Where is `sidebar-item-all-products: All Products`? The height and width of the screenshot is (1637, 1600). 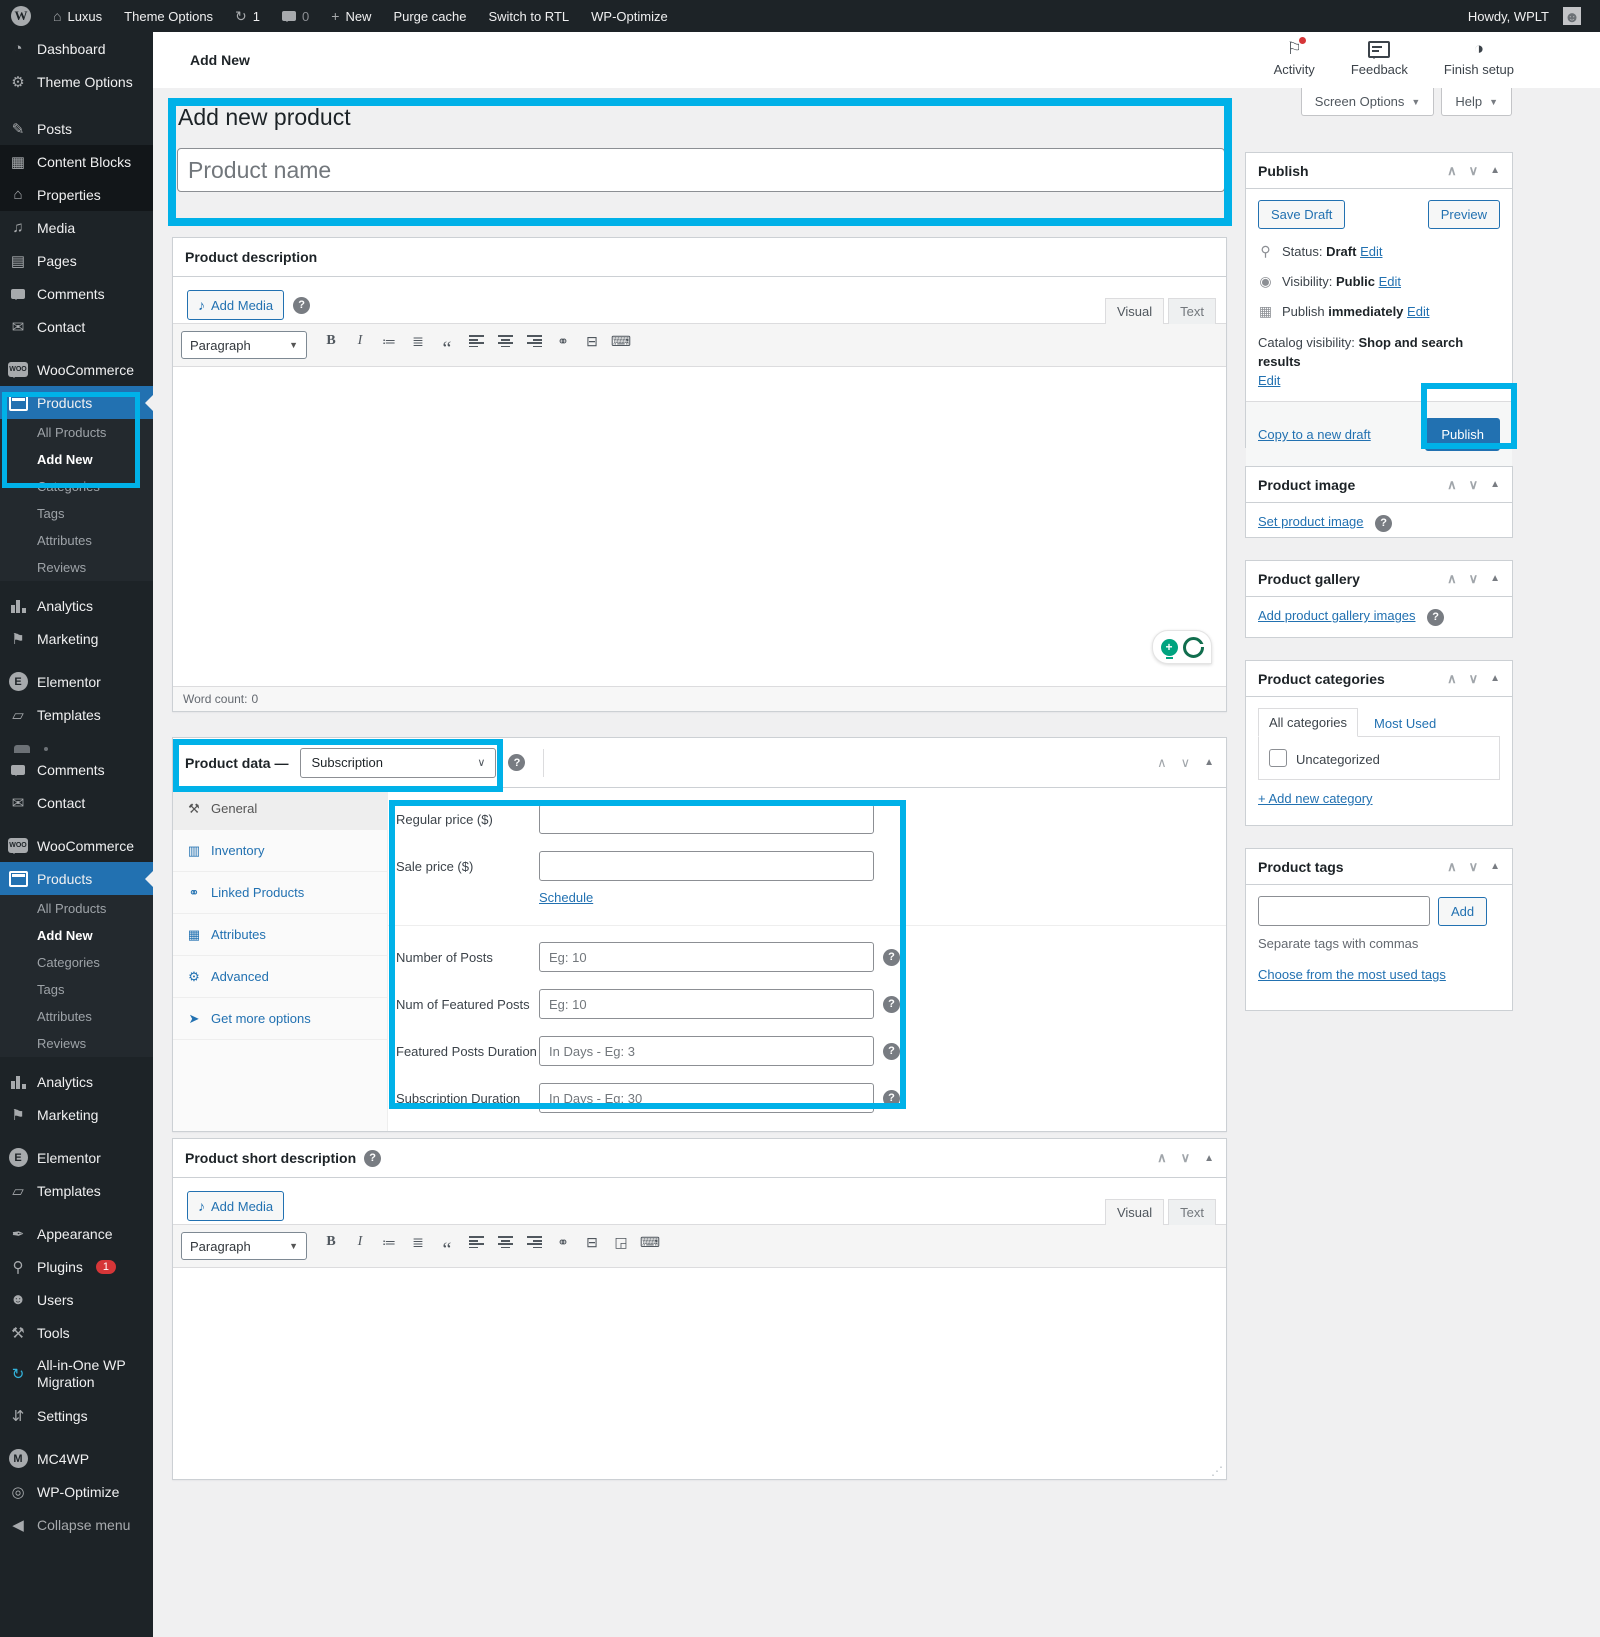 sidebar-item-all-products: All Products is located at coordinates (76, 432).